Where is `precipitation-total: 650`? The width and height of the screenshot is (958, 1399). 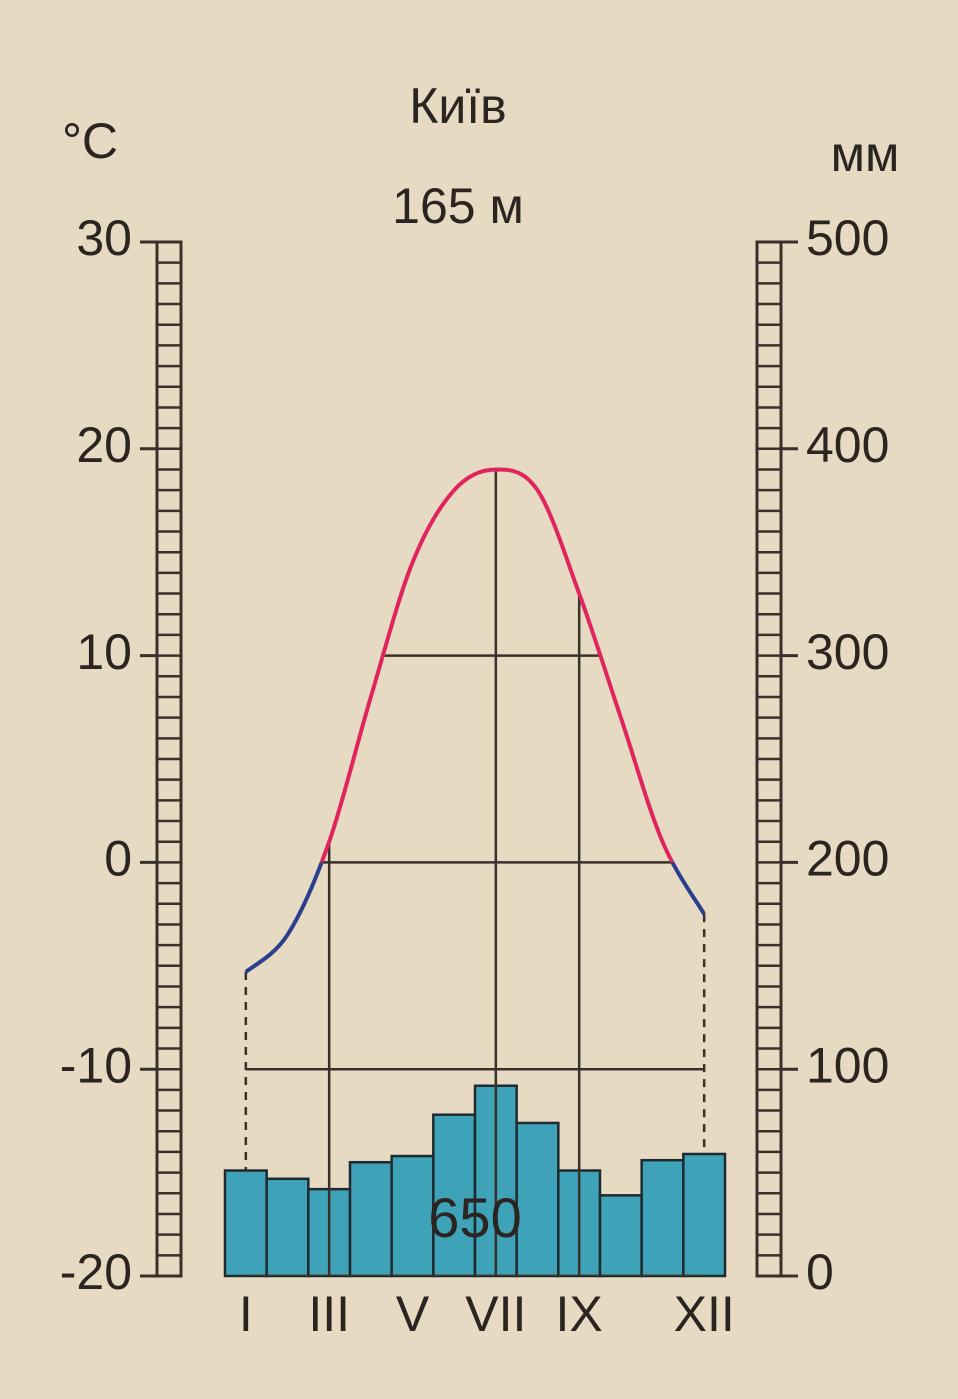
precipitation-total: 650 is located at coordinates (474, 1217).